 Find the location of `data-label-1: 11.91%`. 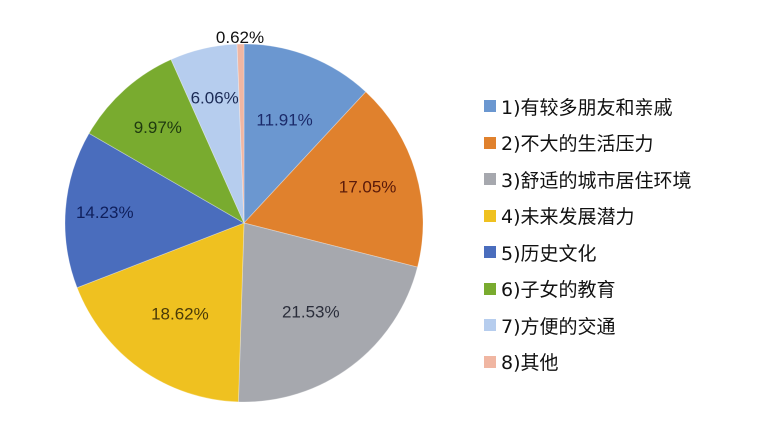

data-label-1: 11.91% is located at coordinates (284, 120).